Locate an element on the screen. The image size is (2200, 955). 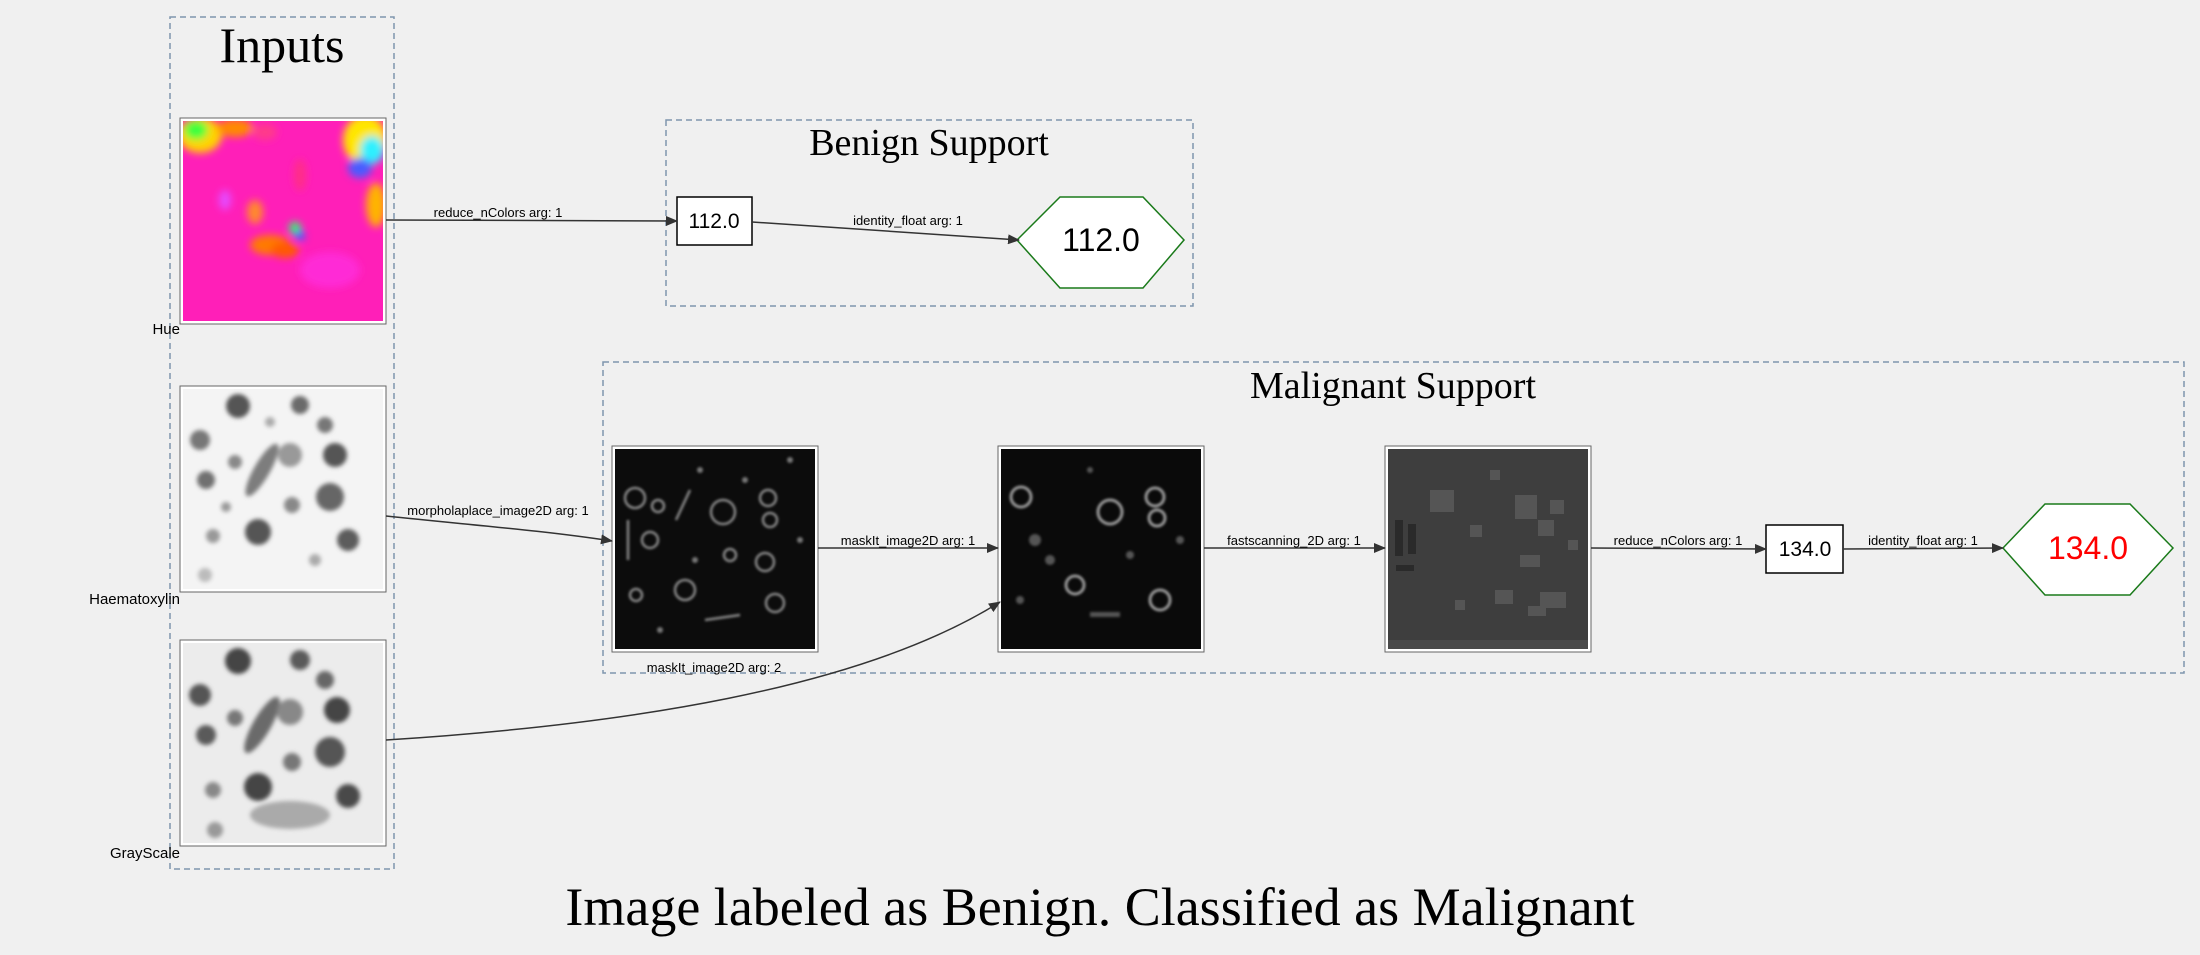
edge-benign-value-to-output is located at coordinates (885, 233).